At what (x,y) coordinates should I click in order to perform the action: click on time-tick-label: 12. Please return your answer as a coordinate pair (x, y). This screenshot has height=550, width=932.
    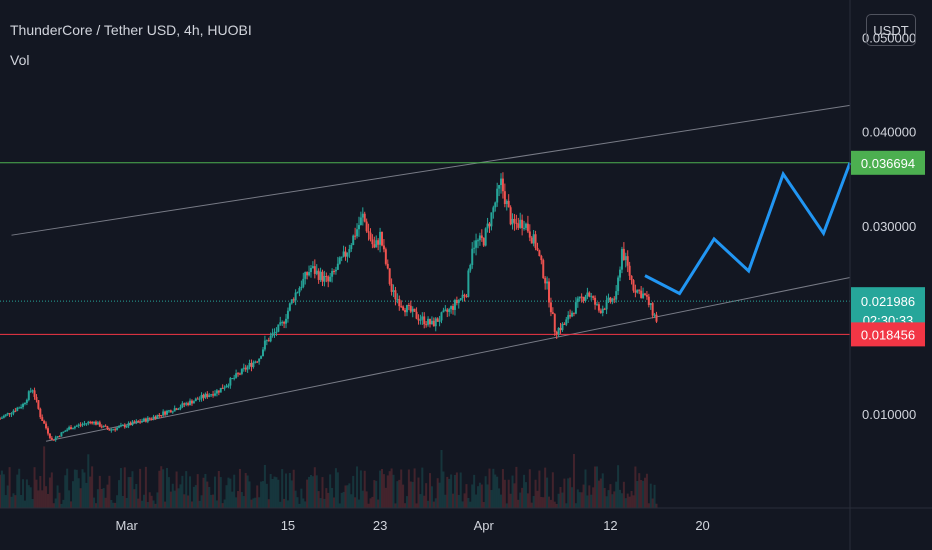
    Looking at the image, I should click on (610, 525).